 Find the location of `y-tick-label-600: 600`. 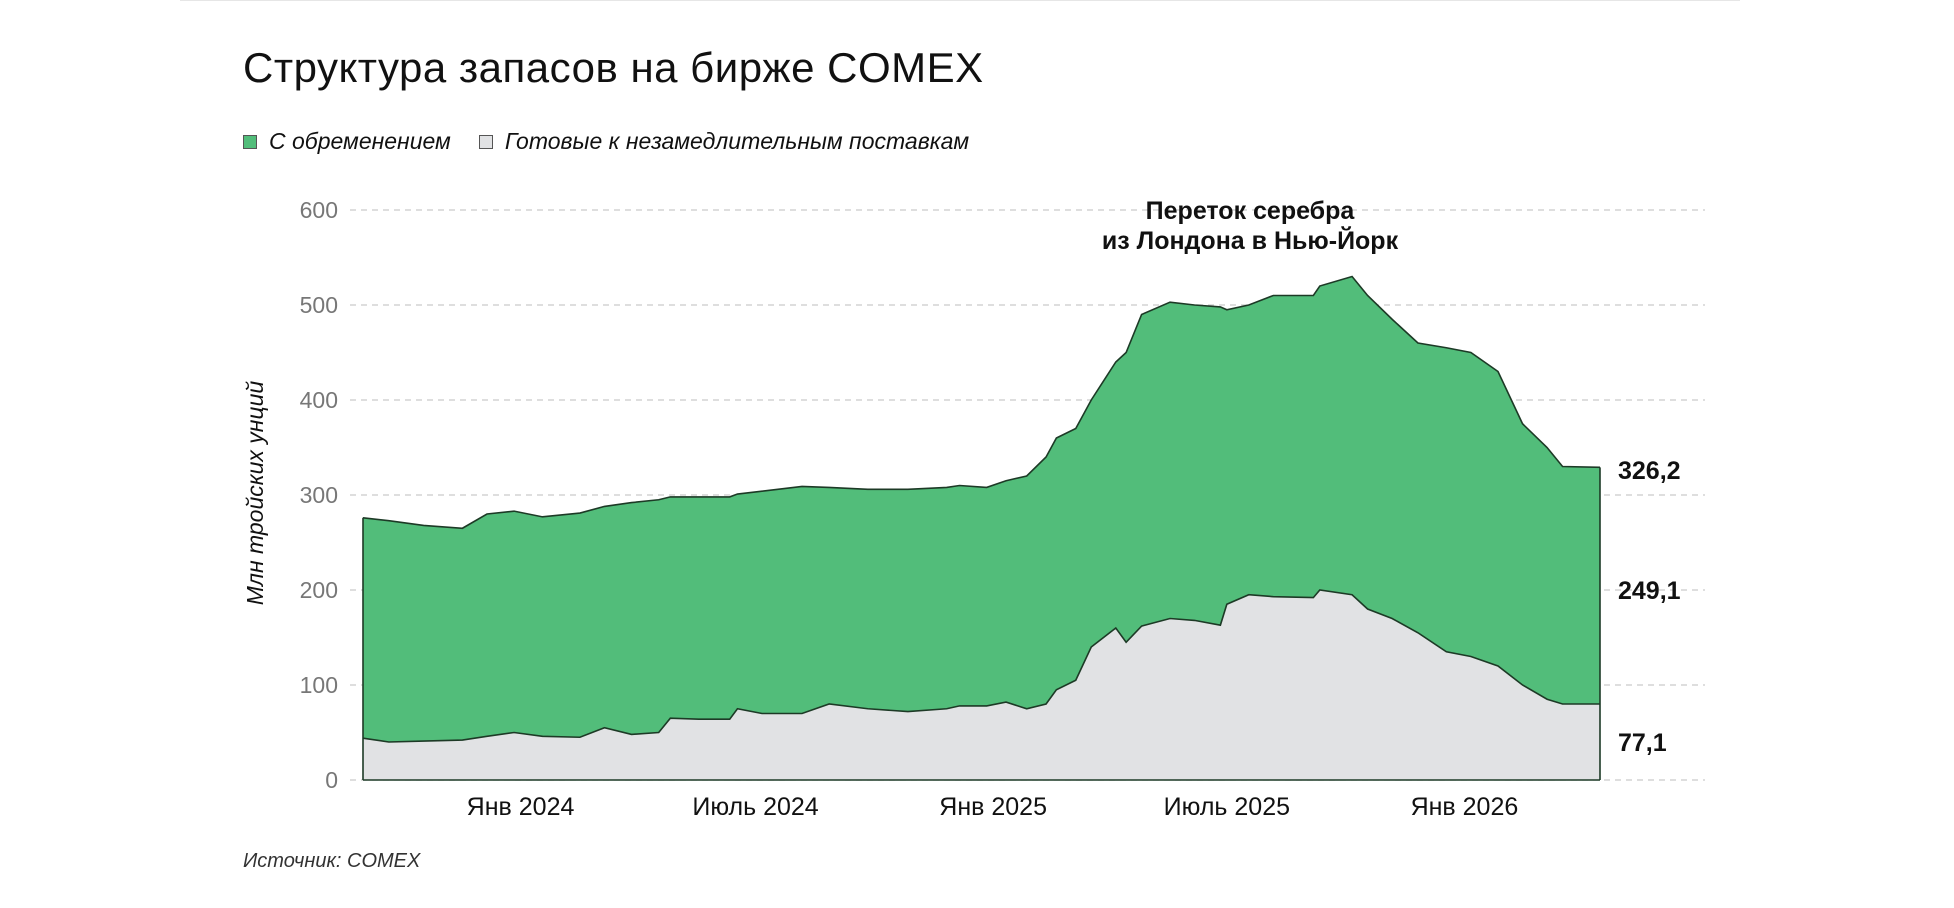

y-tick-label-600: 600 is located at coordinates (319, 210).